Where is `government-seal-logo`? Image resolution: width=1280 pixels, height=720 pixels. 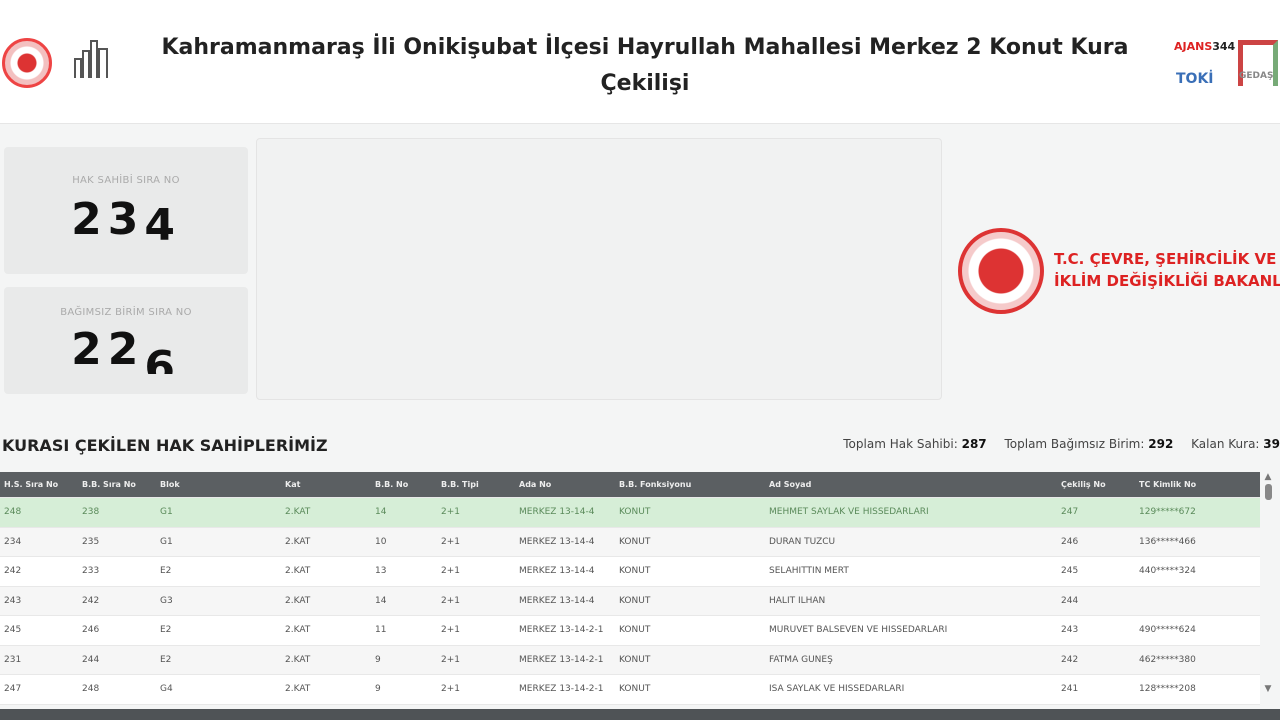
government-seal-logo is located at coordinates (27, 63).